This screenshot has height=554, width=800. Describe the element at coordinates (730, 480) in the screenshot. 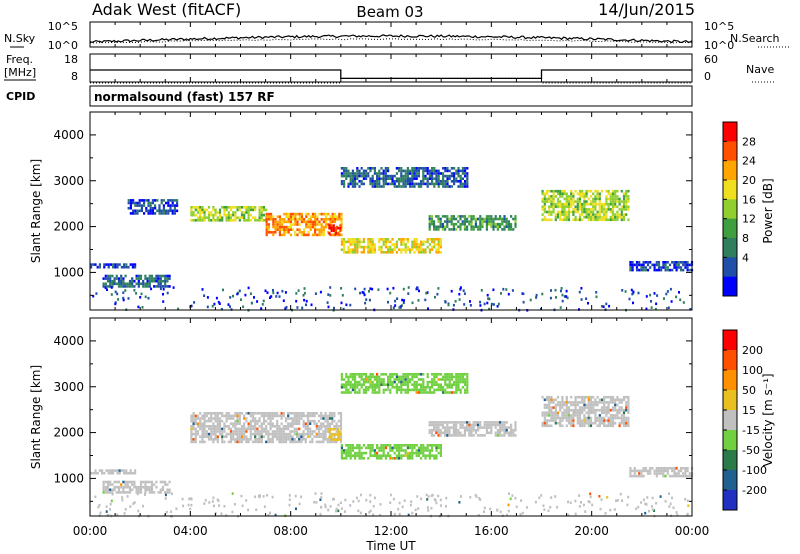

I see `velocity-colorbar-swatch` at that location.